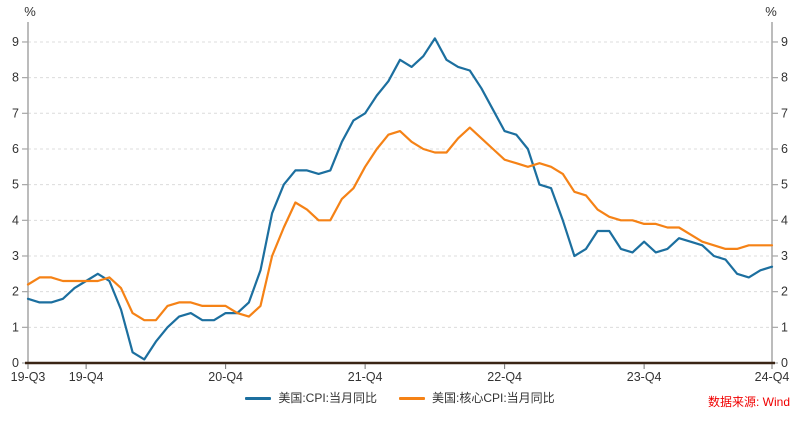  I want to click on y-tick-label-left-7: 7, so click(15, 113).